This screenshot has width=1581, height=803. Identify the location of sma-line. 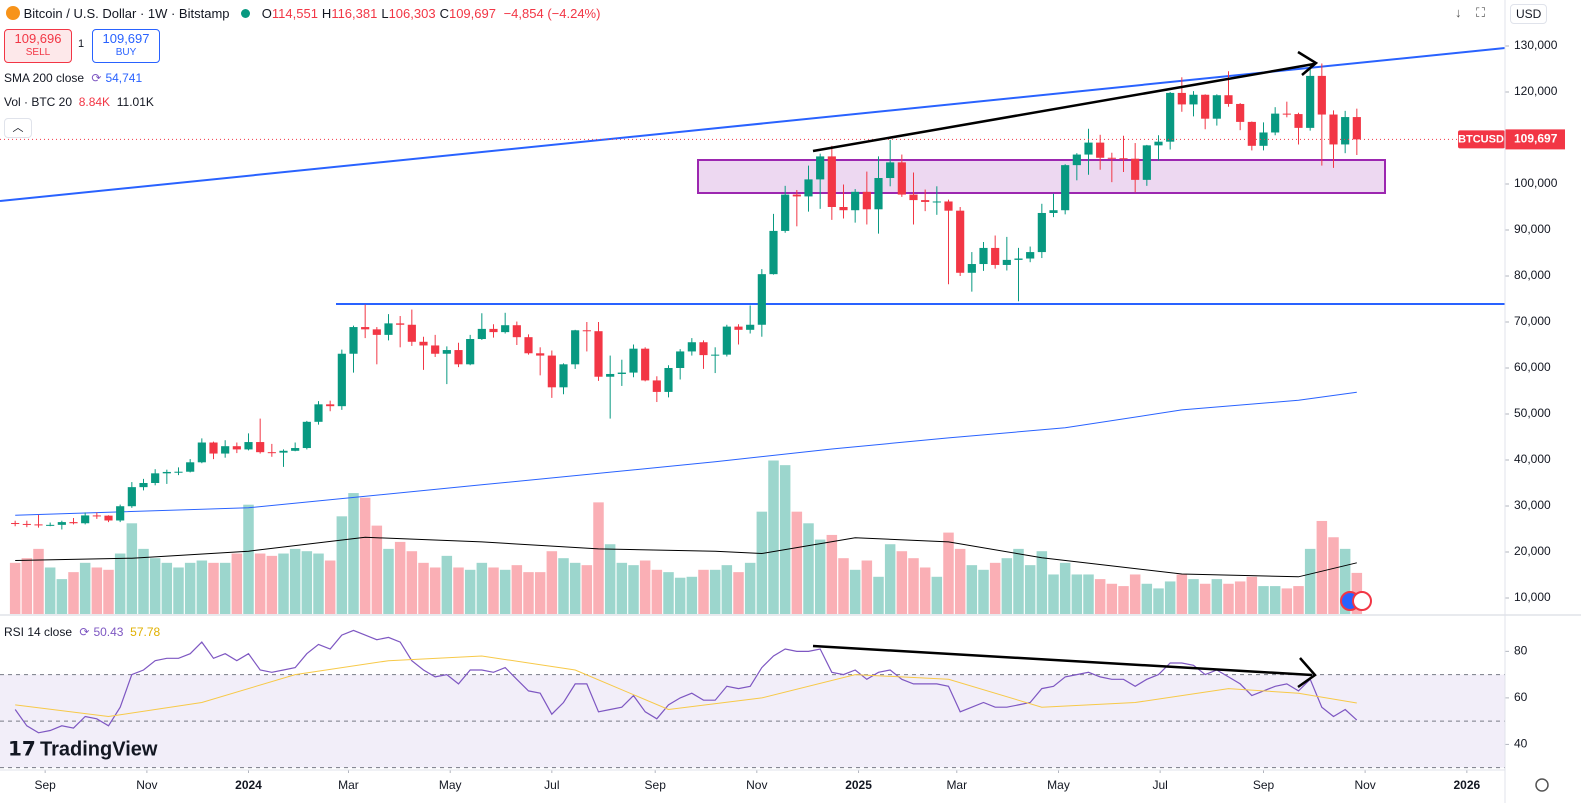
(686, 453).